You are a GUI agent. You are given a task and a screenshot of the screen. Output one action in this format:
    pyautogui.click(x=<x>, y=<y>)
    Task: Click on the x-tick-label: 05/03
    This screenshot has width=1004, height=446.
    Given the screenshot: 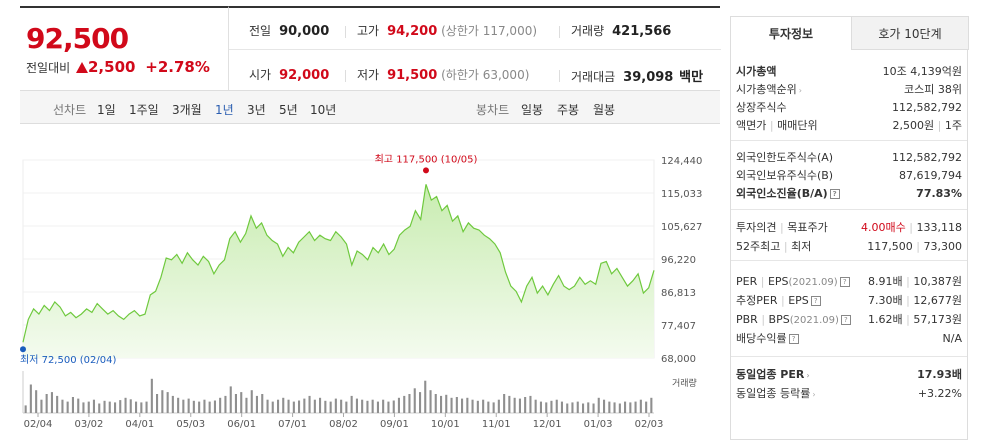 What is the action you would take?
    pyautogui.click(x=190, y=424)
    